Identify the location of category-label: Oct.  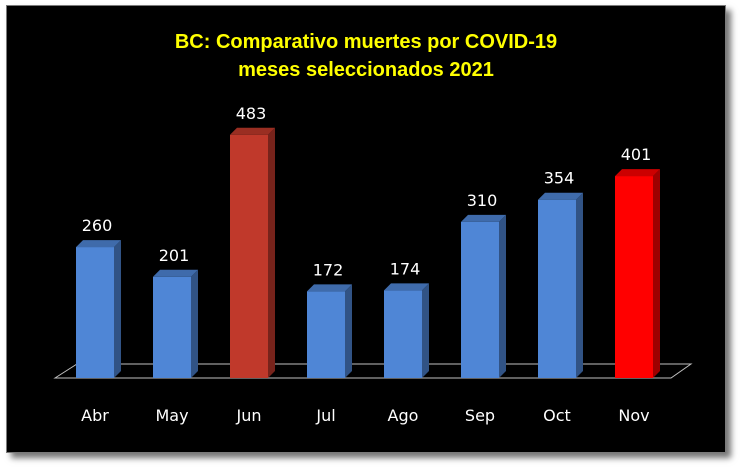
(557, 415).